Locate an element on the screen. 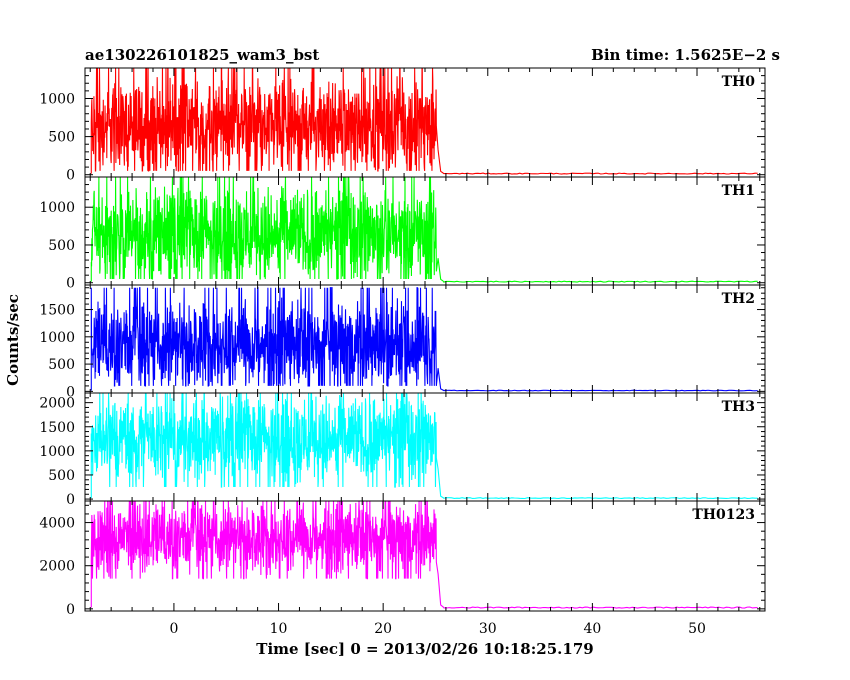 Image resolution: width=850 pixels, height=680 pixels. x-tick-label: 40 is located at coordinates (592, 629).